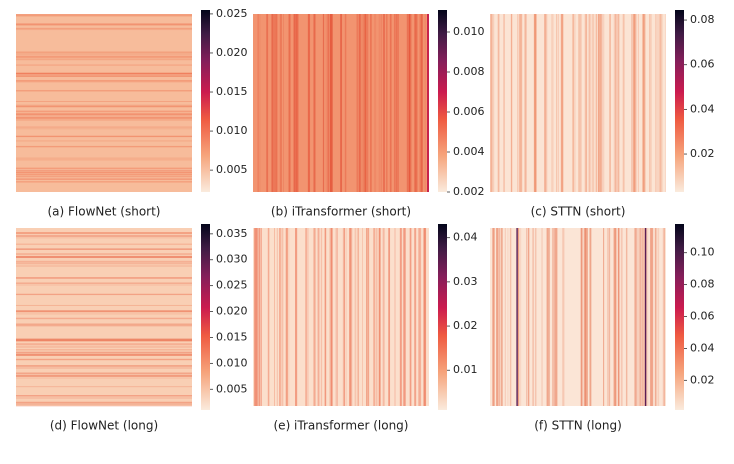  What do you see at coordinates (465, 281) in the screenshot?
I see `colorbar-tick-label: 0.03` at bounding box center [465, 281].